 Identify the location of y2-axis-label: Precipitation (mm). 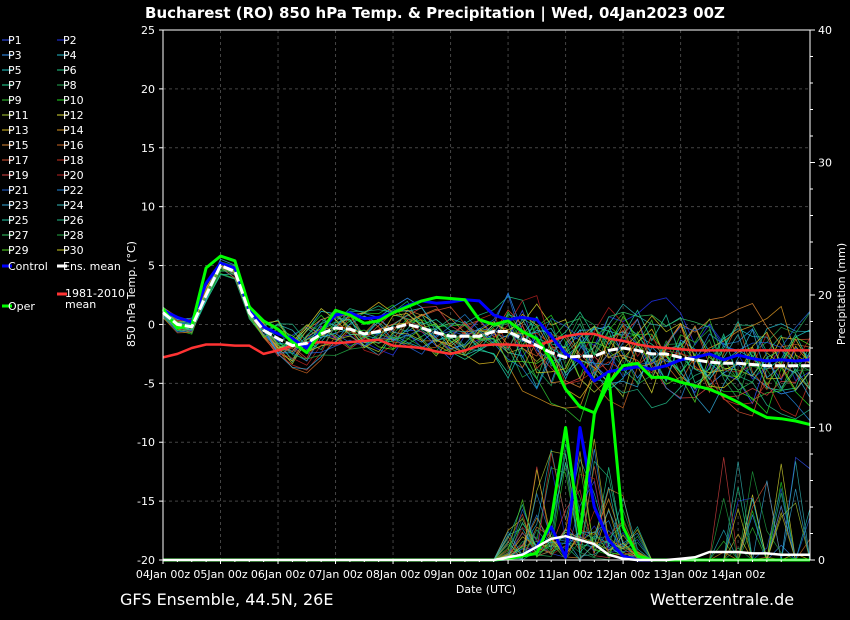
(841, 294).